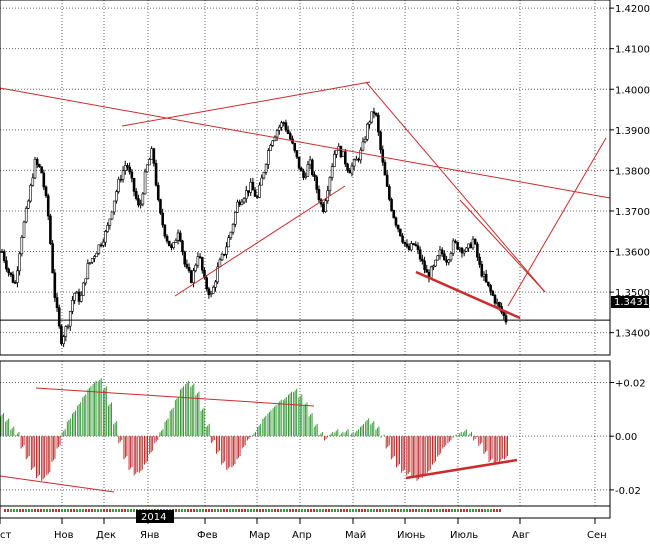 This screenshot has height=545, width=650. Describe the element at coordinates (5, 535) in the screenshot. I see `month-label: ст` at that location.